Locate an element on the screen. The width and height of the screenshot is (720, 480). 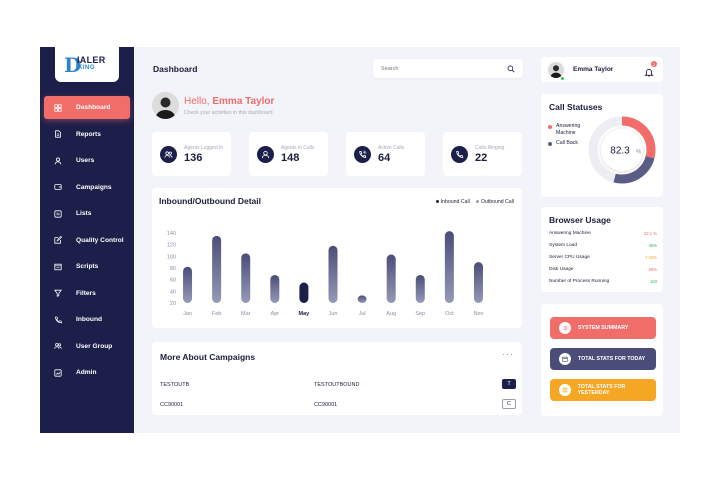
campaign-tag: T is located at coordinates (509, 384).